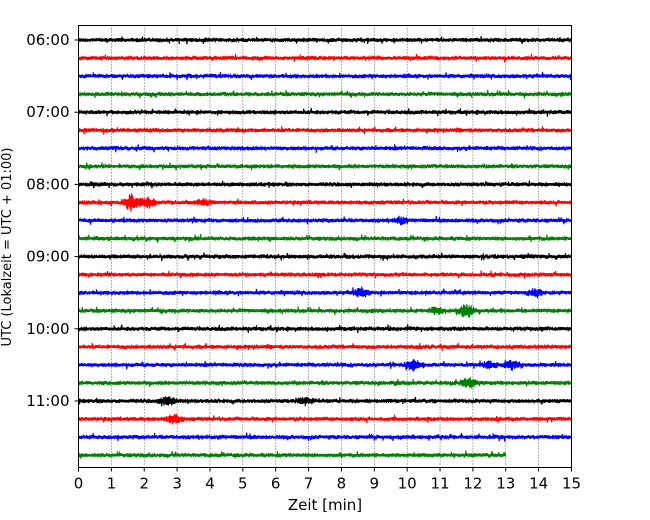 Image resolution: width=650 pixels, height=520 pixels. What do you see at coordinates (47, 112) in the screenshot?
I see `y-tick-label: 07:00` at bounding box center [47, 112].